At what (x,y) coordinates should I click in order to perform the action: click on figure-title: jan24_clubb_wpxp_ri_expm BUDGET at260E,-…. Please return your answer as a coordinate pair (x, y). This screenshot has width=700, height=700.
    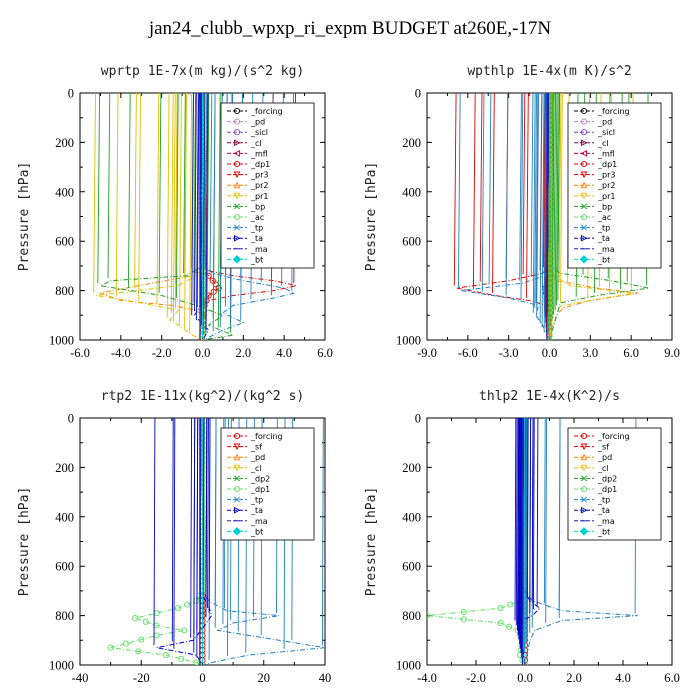
    Looking at the image, I should click on (350, 28).